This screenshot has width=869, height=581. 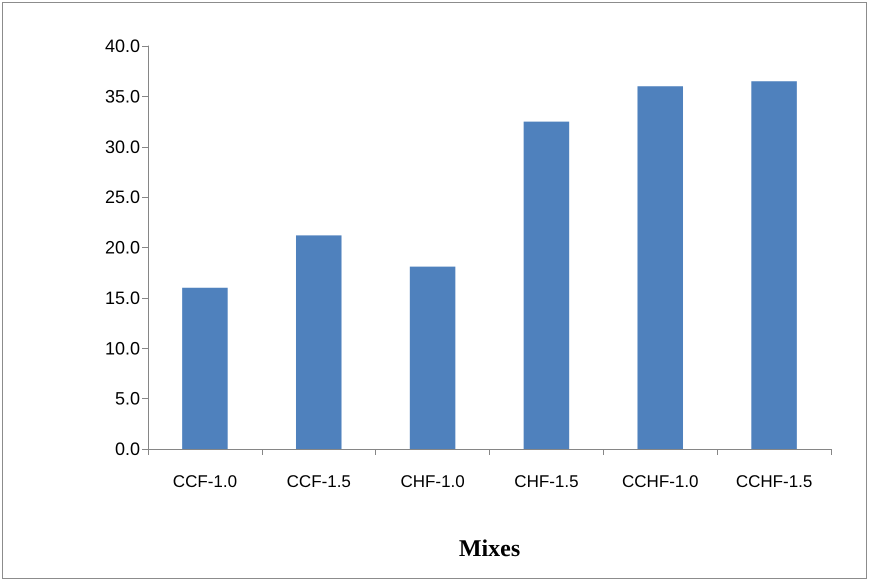 What do you see at coordinates (546, 481) in the screenshot?
I see `x-tick-label: CHF-1.5` at bounding box center [546, 481].